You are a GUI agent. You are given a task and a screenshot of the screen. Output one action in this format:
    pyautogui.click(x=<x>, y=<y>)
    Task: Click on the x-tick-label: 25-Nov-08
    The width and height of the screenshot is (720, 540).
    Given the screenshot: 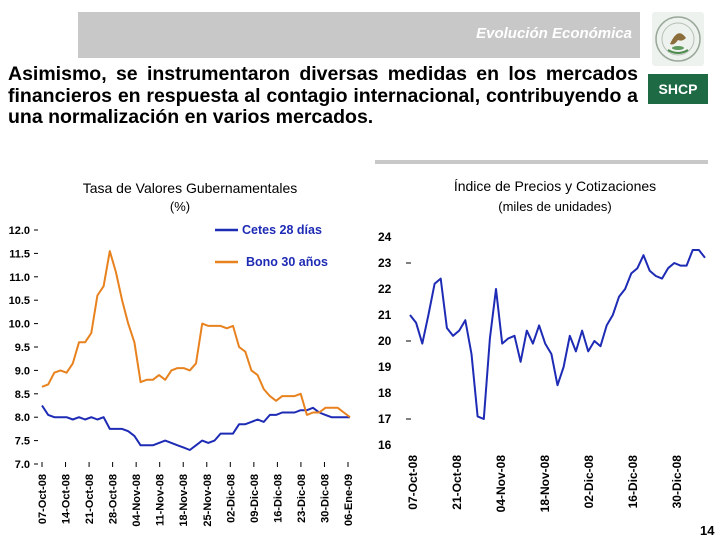 What is the action you would take?
    pyautogui.click(x=208, y=500)
    